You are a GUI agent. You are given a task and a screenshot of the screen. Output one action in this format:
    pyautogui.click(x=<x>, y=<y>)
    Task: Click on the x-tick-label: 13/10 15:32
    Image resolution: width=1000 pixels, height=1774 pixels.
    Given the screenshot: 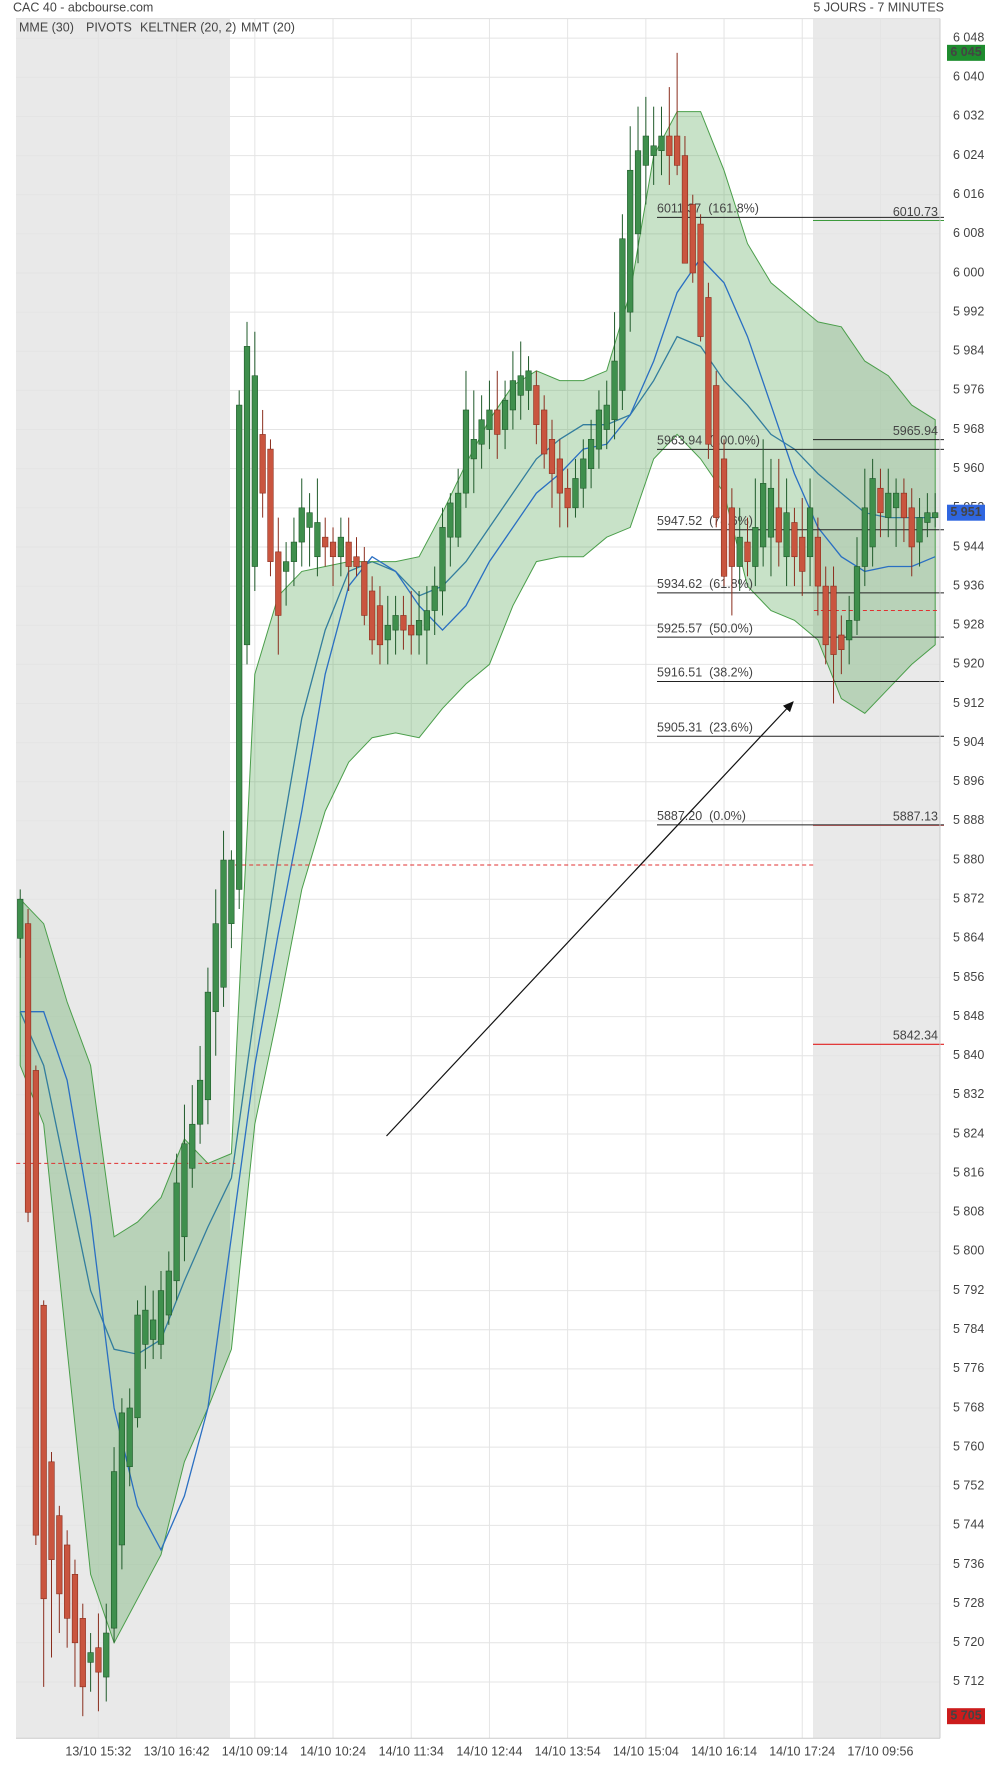 What is the action you would take?
    pyautogui.click(x=98, y=1751)
    